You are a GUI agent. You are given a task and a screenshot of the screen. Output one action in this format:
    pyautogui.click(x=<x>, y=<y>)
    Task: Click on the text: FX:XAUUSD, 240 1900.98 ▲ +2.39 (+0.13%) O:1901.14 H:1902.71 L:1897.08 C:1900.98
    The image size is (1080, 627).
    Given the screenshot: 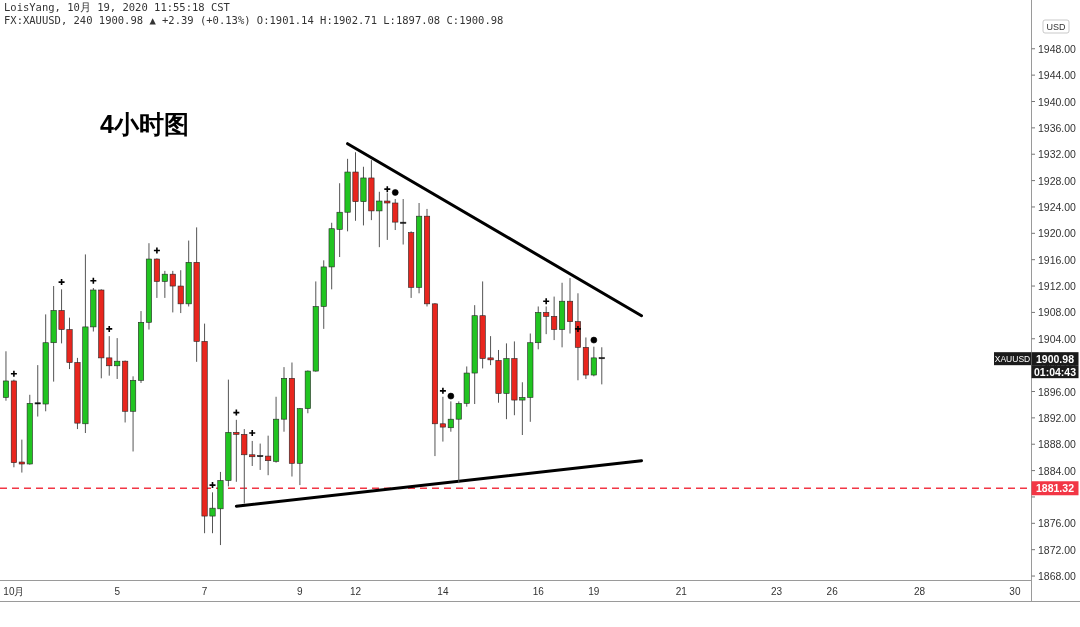 What is the action you would take?
    pyautogui.click(x=254, y=20)
    